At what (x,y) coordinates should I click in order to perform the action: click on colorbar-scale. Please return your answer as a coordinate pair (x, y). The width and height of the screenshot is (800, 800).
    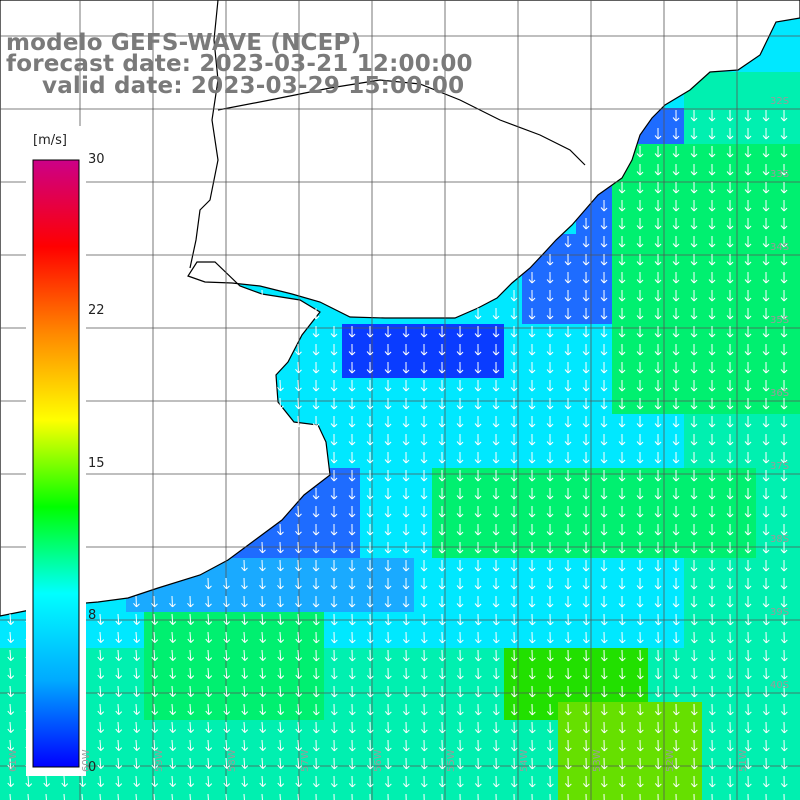
    Looking at the image, I should click on (56, 463).